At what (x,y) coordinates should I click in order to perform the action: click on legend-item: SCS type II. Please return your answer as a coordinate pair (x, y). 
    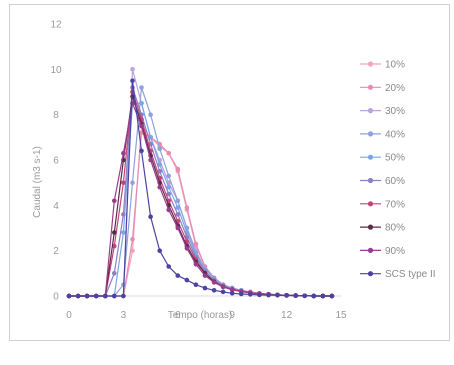
    Looking at the image, I should click on (398, 274).